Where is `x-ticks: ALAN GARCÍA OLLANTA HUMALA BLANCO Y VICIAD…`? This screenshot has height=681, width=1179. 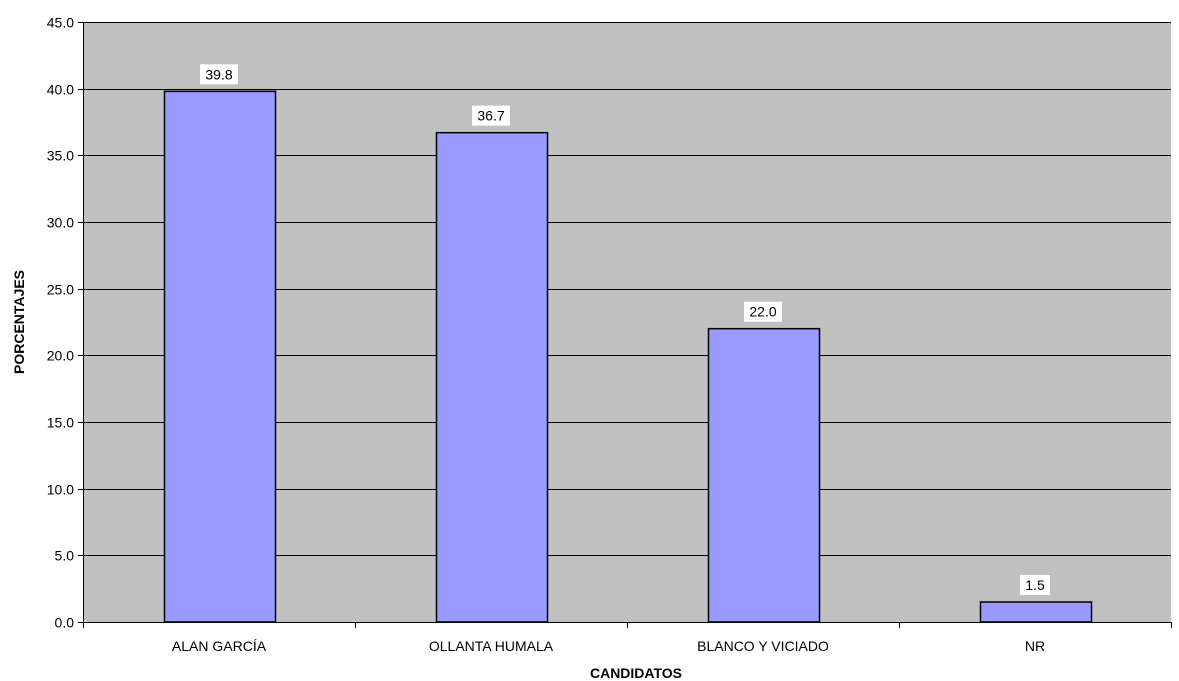
x-ticks: ALAN GARCÍA OLLANTA HUMALA BLANCO Y VICIAD… is located at coordinates (627, 638).